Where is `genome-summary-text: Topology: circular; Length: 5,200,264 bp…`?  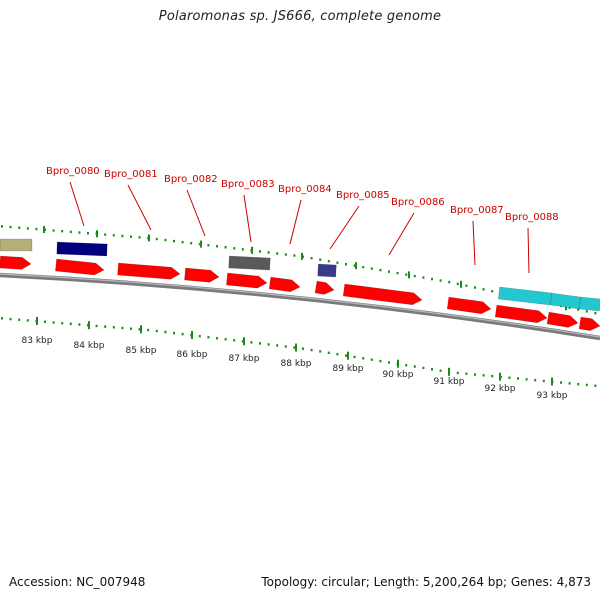
genome-summary-text: Topology: circular; Length: 5,200,264 bp… is located at coordinates (426, 582).